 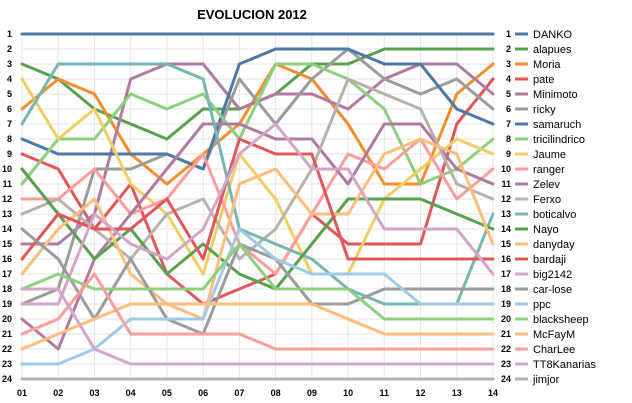 What do you see at coordinates (385, 393) in the screenshot?
I see `x-tick-label: 11` at bounding box center [385, 393].